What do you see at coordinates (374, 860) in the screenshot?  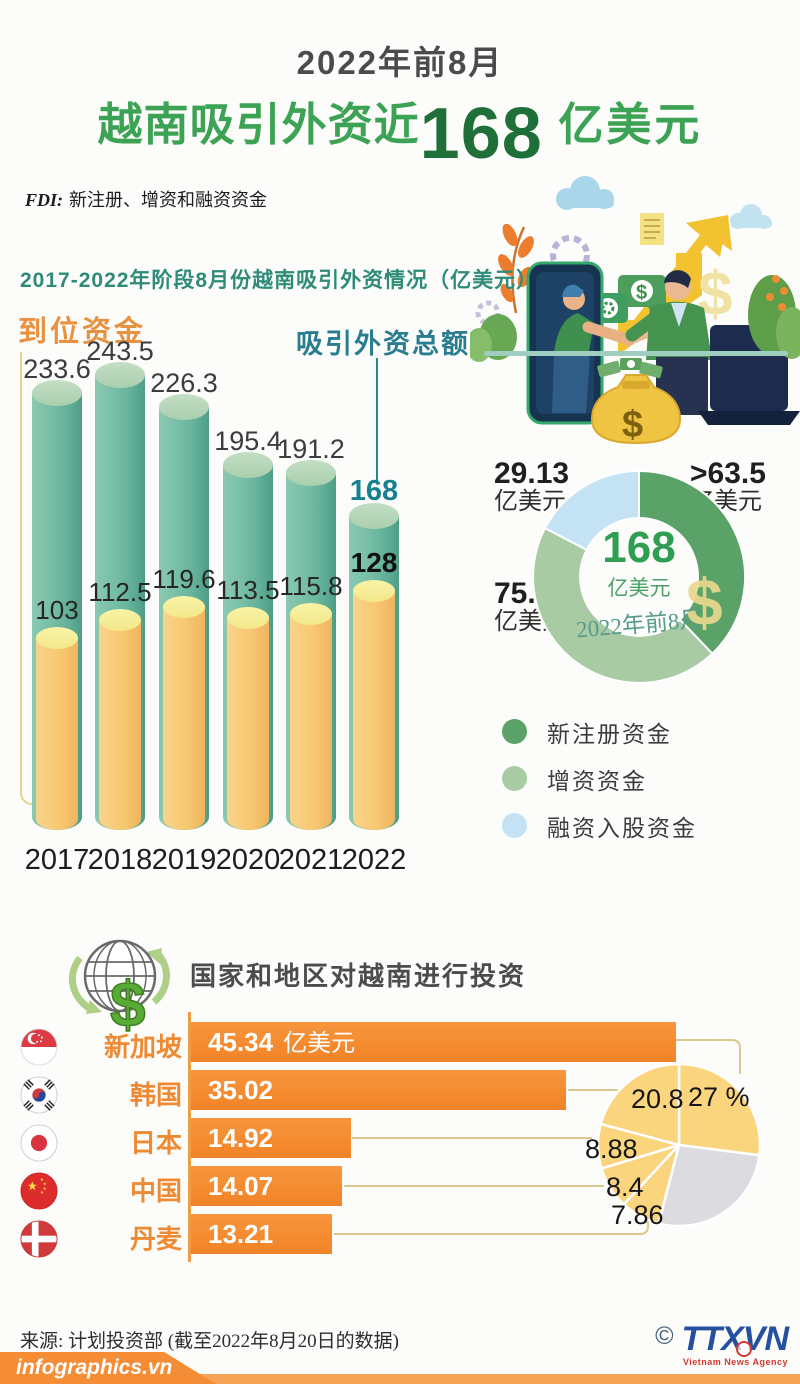 I see `year-label: 2022` at bounding box center [374, 860].